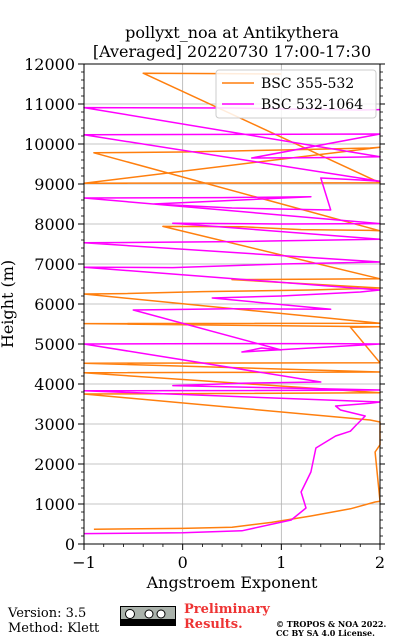  Describe the element at coordinates (54, 424) in the screenshot. I see `y-tick-label: 3000` at that location.